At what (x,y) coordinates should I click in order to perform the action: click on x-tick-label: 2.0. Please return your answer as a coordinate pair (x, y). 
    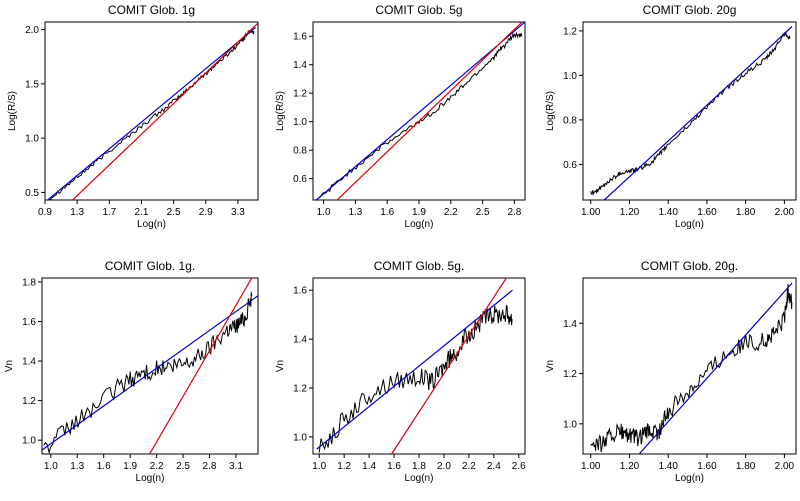
    Looking at the image, I should click on (444, 466).